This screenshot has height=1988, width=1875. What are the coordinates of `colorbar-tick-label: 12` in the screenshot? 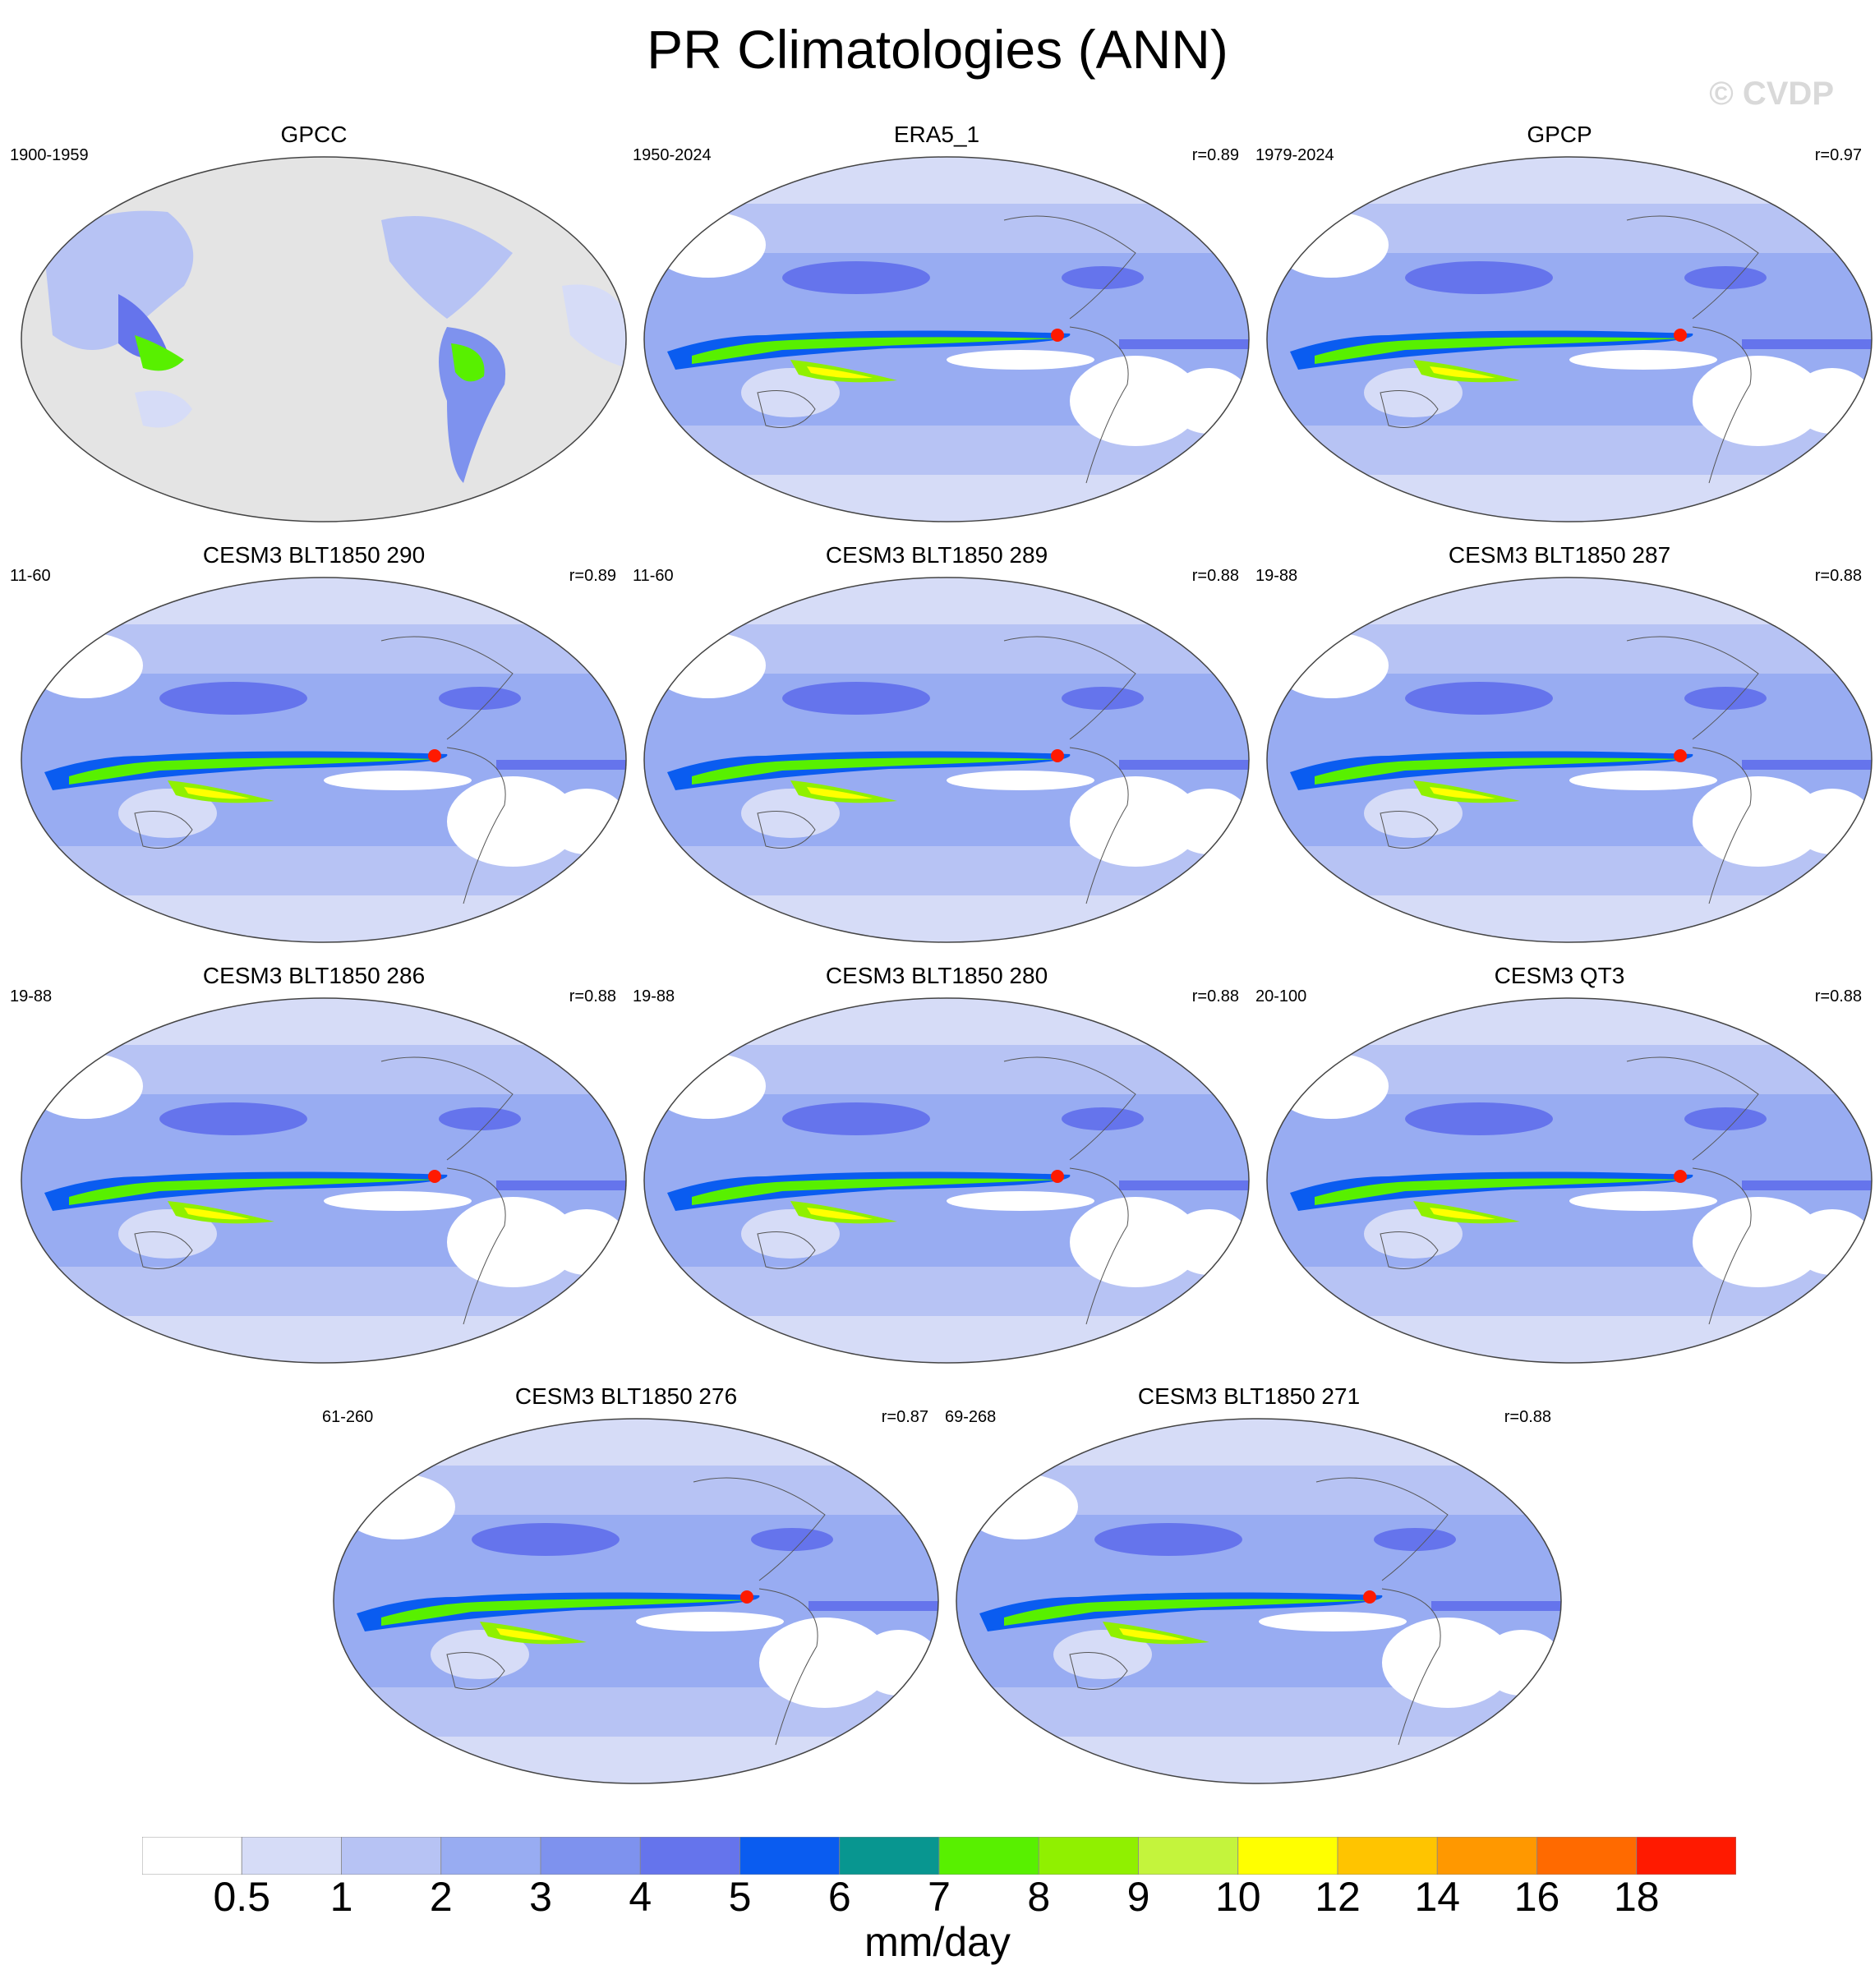 It's located at (1338, 1897).